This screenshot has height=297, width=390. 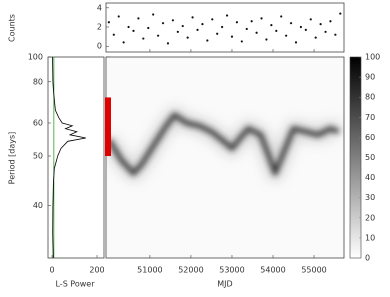 What do you see at coordinates (52, 270) in the screenshot?
I see `x-tick-label: 0` at bounding box center [52, 270].